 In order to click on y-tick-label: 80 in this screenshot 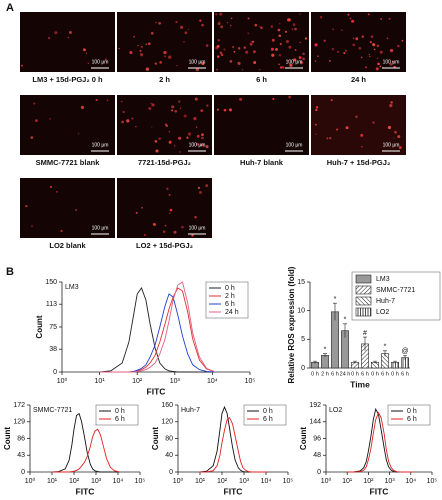, I will do `click(169, 438)`.